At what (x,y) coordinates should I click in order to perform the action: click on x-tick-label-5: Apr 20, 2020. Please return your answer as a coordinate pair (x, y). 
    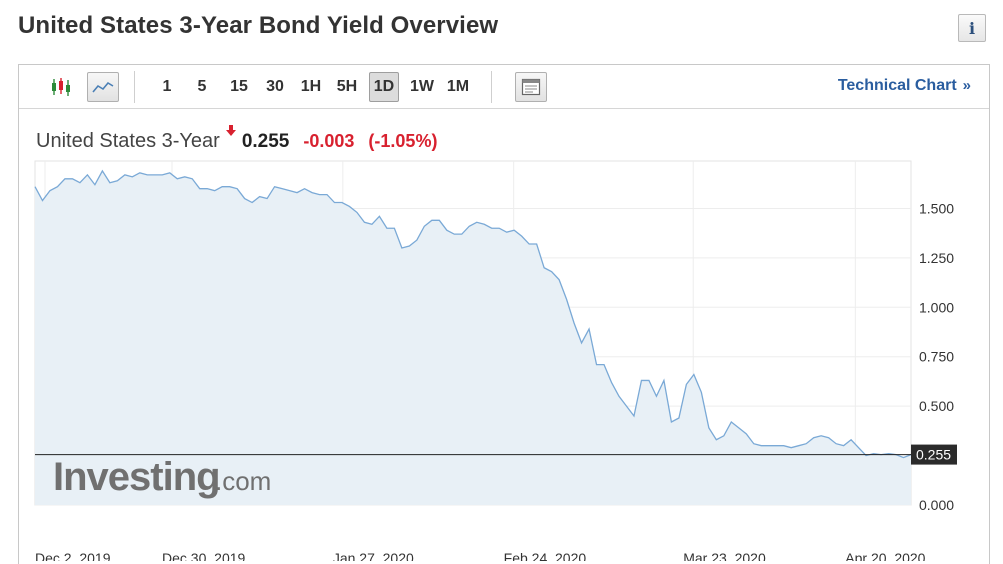
    Looking at the image, I should click on (885, 555).